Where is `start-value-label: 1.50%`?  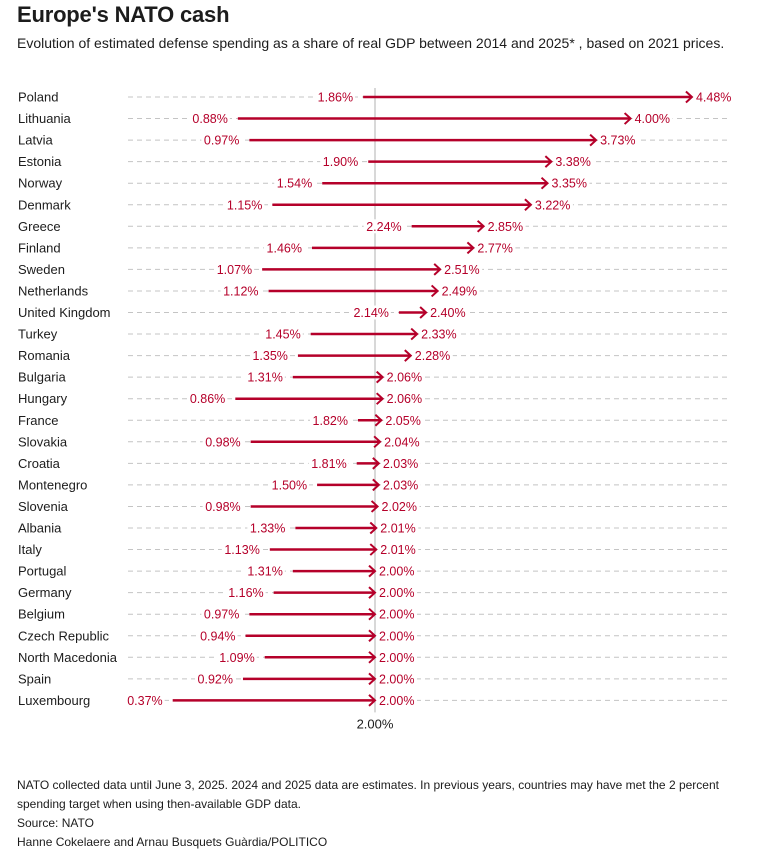
start-value-label: 1.50% is located at coordinates (289, 485).